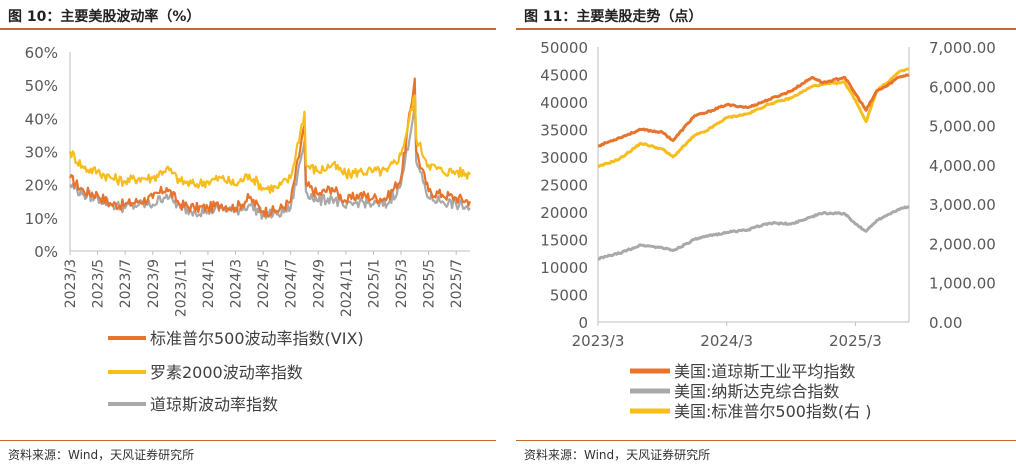 This screenshot has width=1016, height=465. I want to click on legend-label: 美国:道琼斯工业平均指数, so click(764, 371).